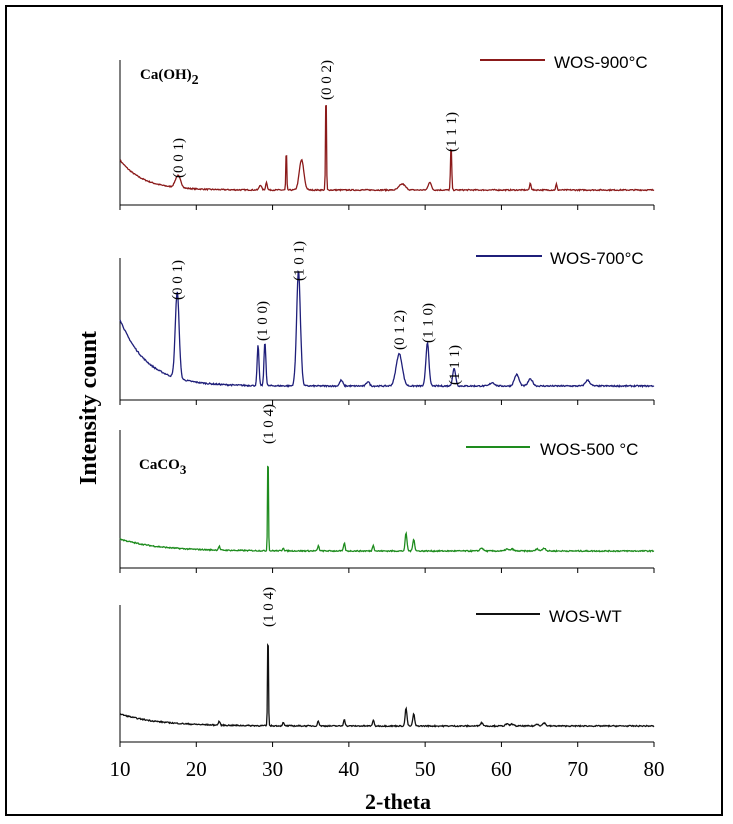 This screenshot has height=824, width=733. I want to click on legend-label: WOS-WT, so click(585, 616).